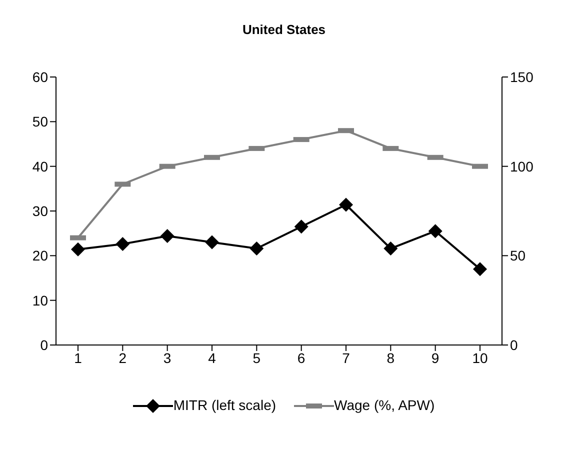 The width and height of the screenshot is (568, 463). What do you see at coordinates (167, 358) in the screenshot?
I see `x-tick-label: 3` at bounding box center [167, 358].